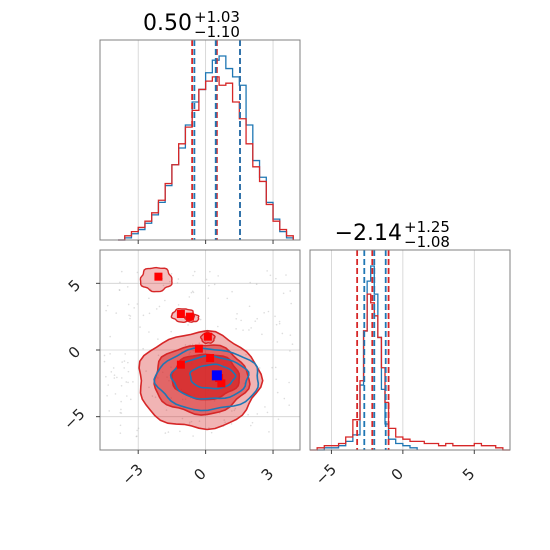  What do you see at coordinates (167, 23) in the screenshot?
I see `hist-panel-top-left-title-value: 0.50` at bounding box center [167, 23].